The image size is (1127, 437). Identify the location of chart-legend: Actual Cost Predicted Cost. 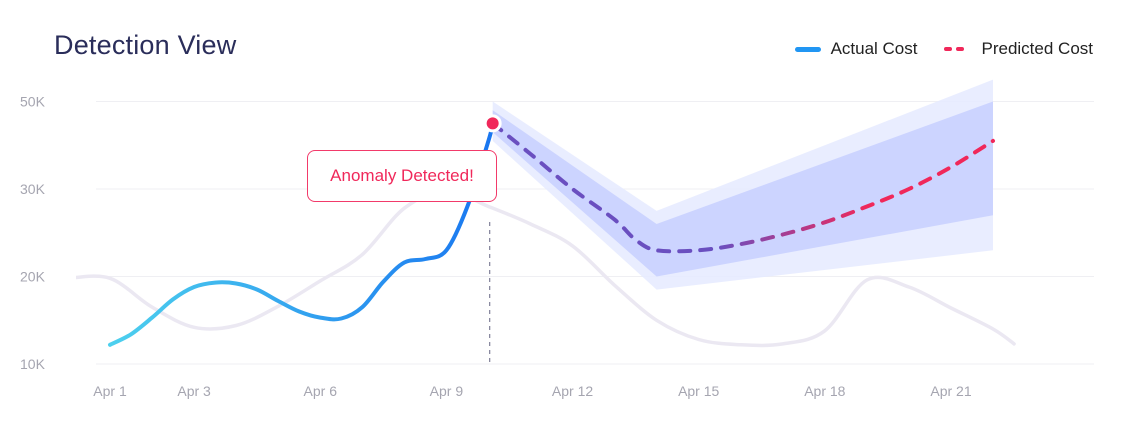
(944, 49).